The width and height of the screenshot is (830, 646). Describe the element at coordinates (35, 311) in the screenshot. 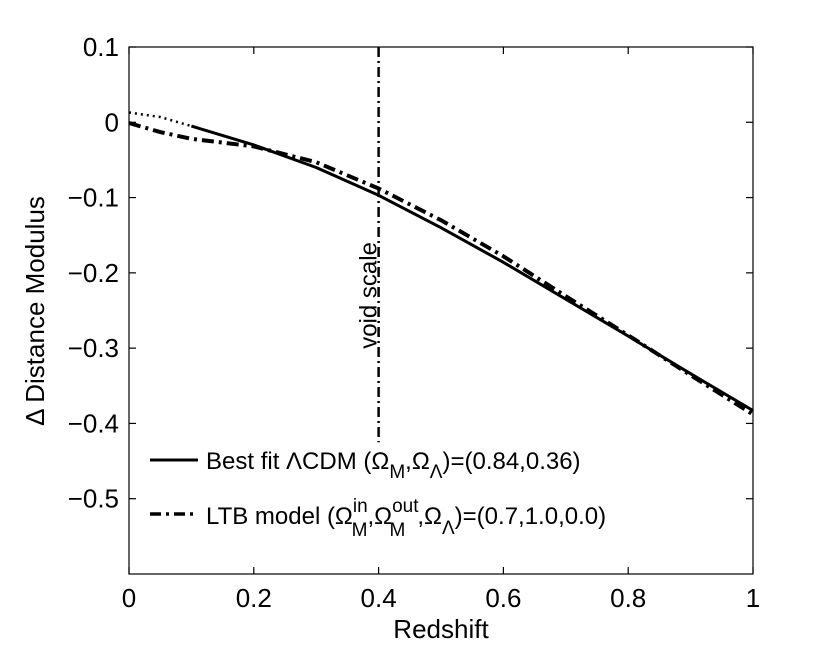

I see `y-axis-title: Δ Distance Modulus` at that location.